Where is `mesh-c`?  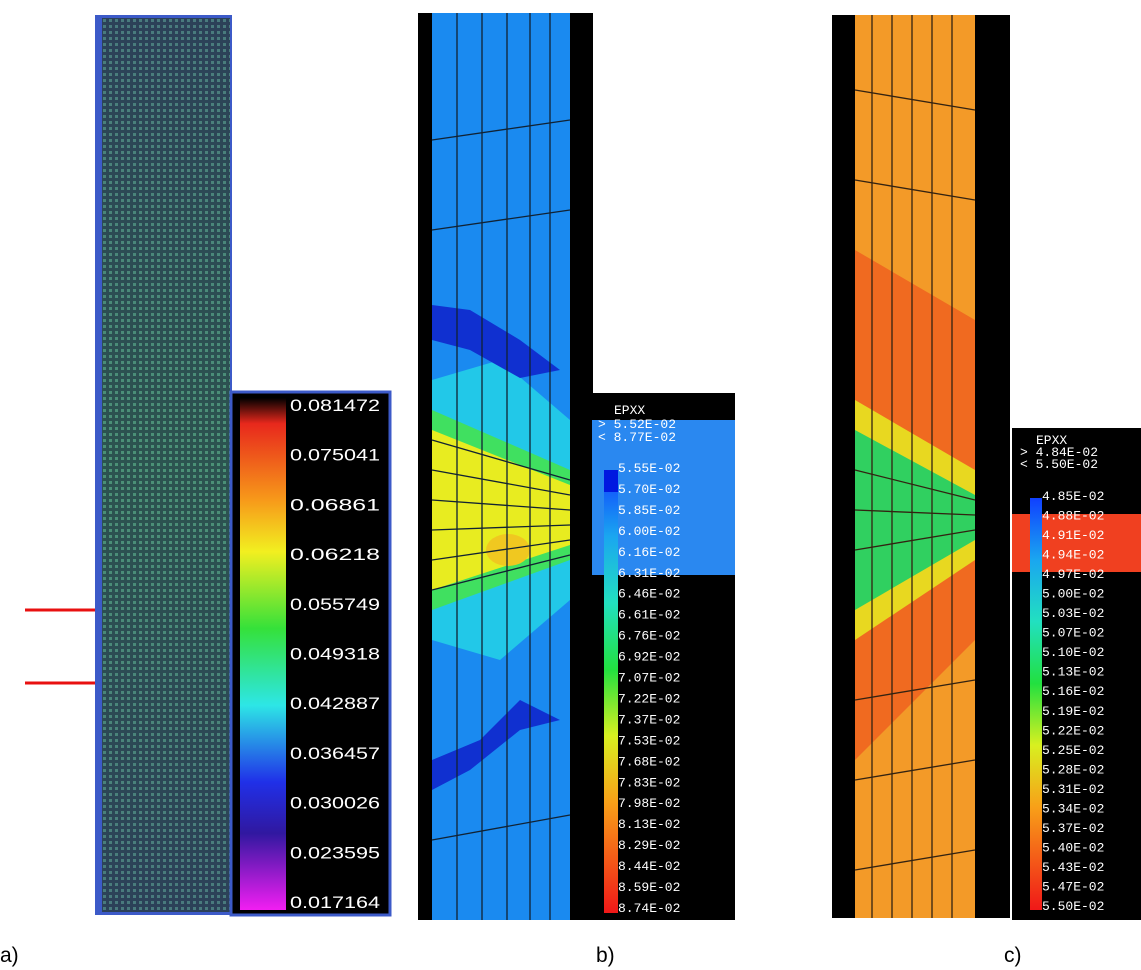 mesh-c is located at coordinates (915, 466).